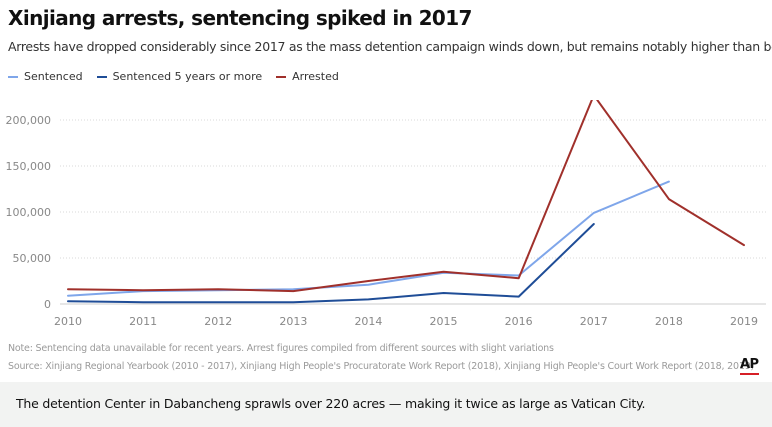 This screenshot has width=772, height=427. I want to click on x-tick-label: 2019, so click(744, 321).